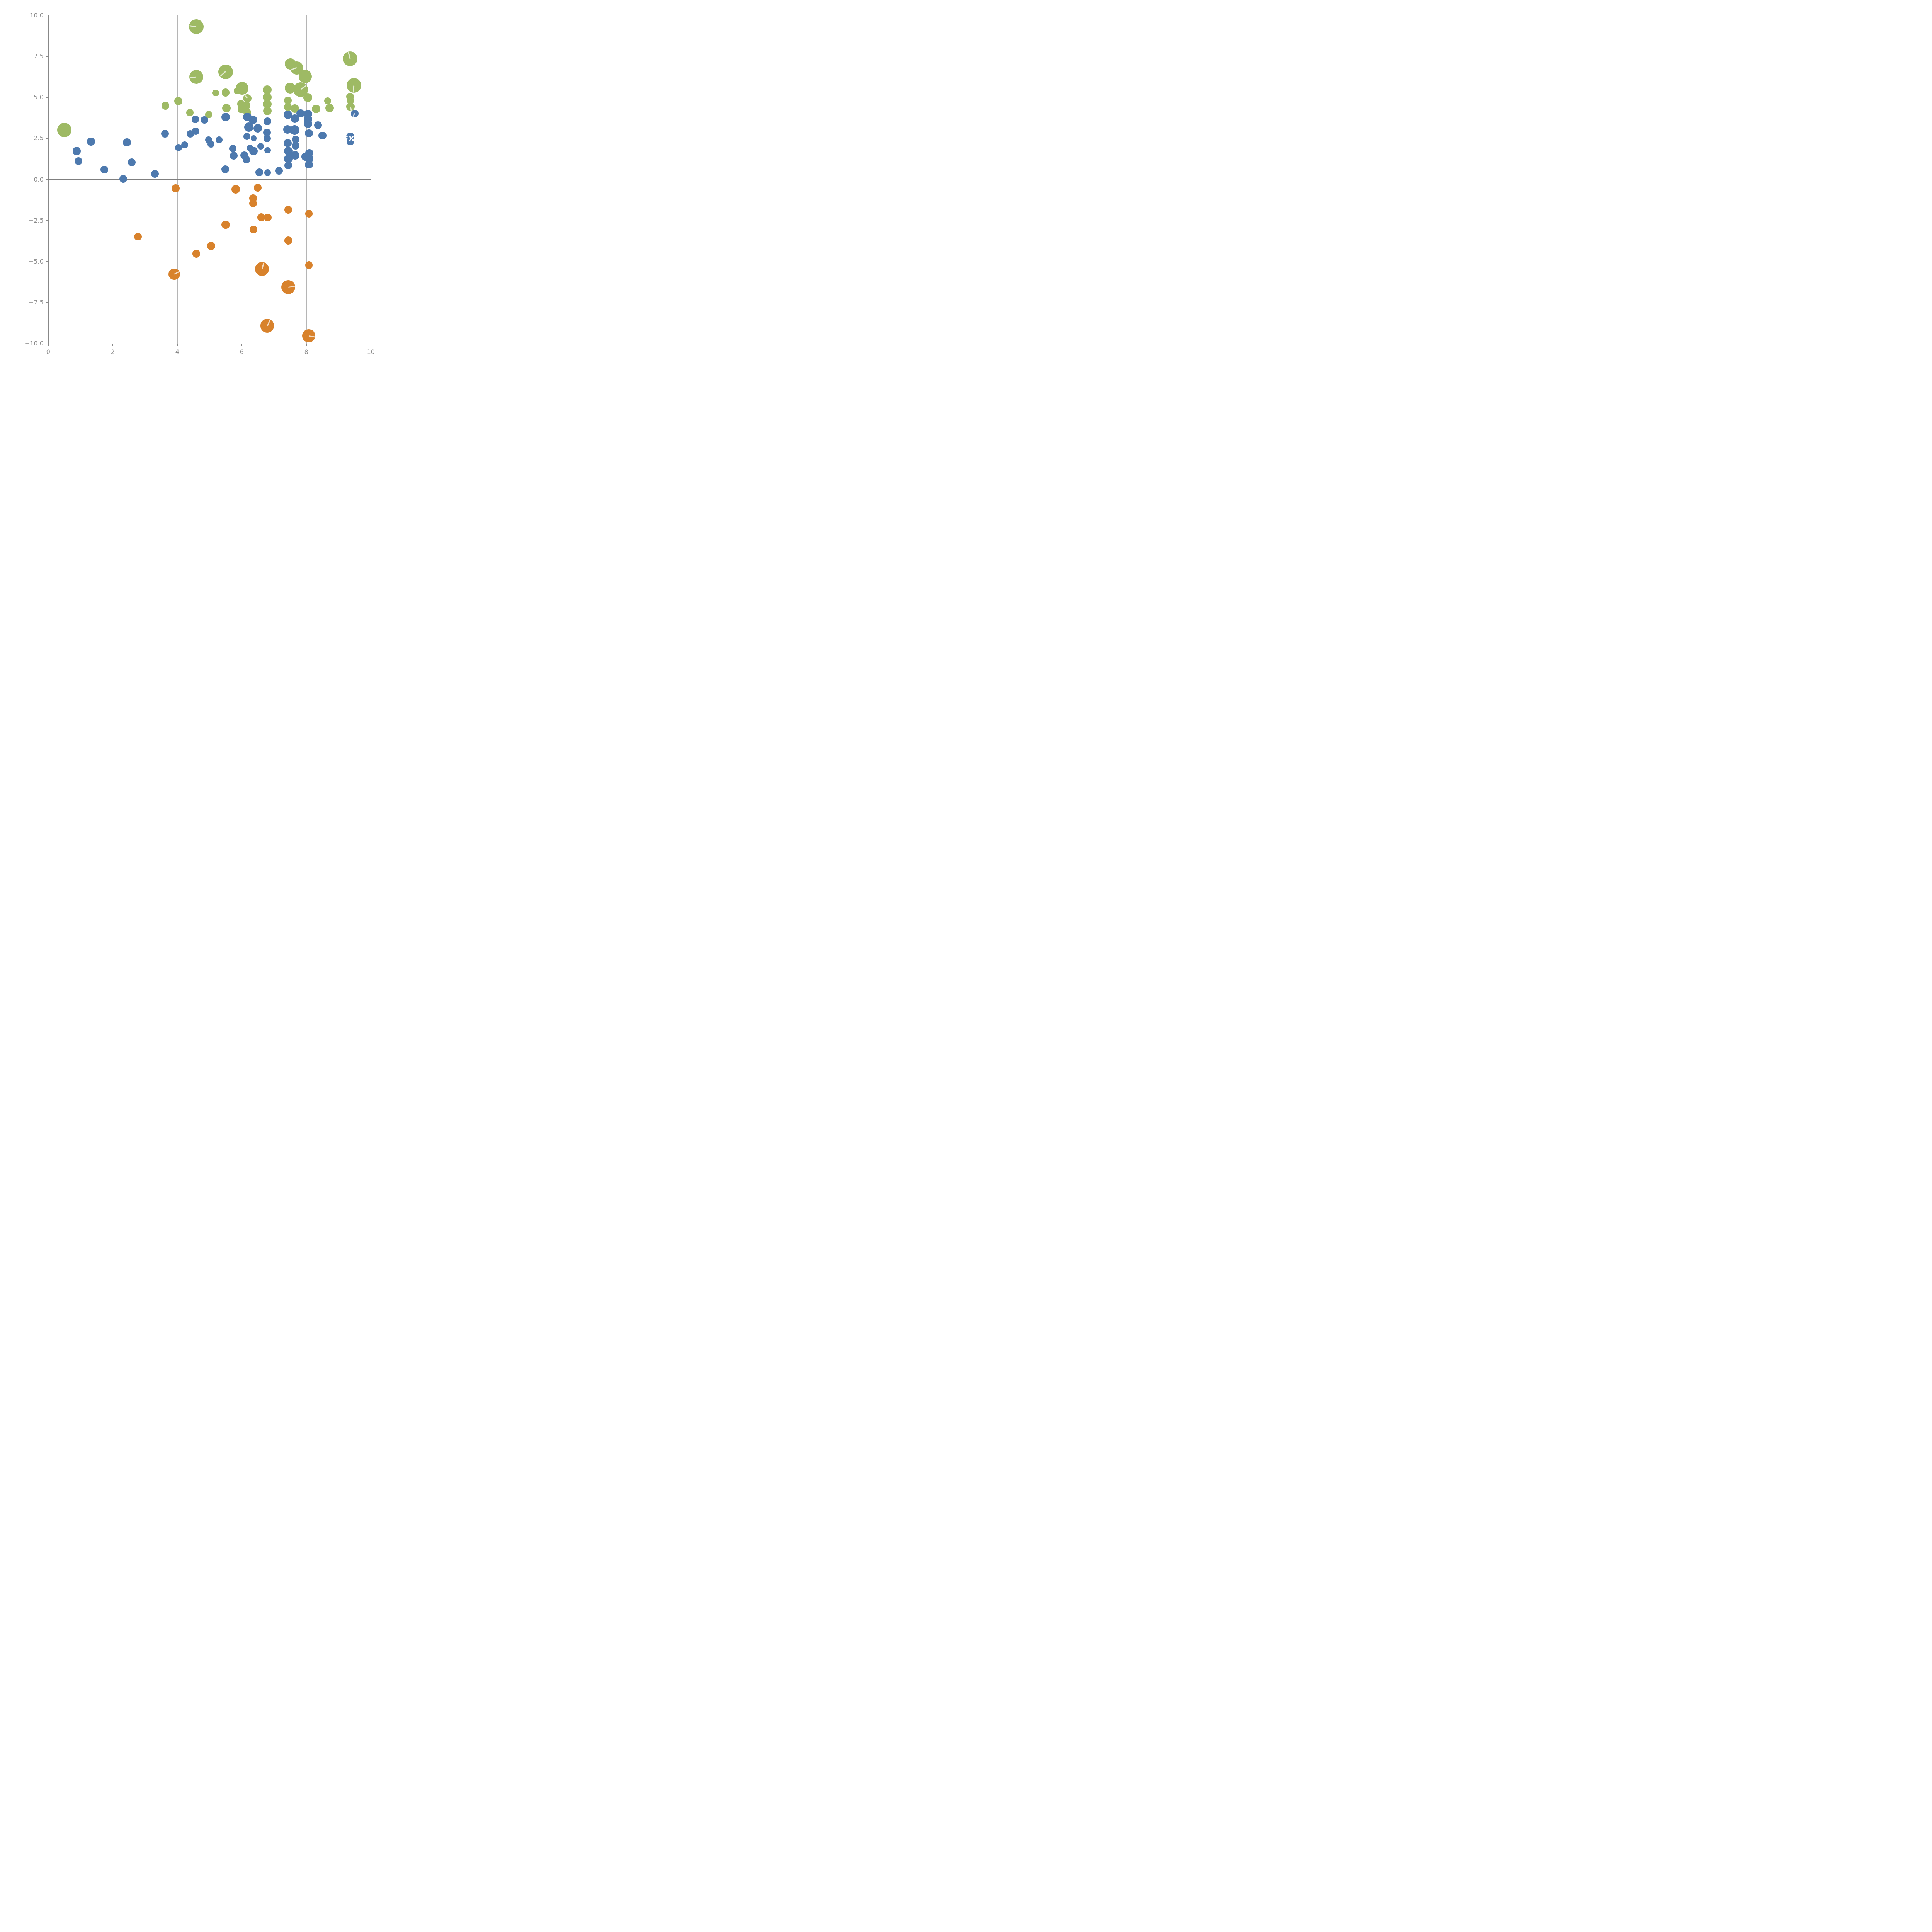 The width and height of the screenshot is (1932, 1932). What do you see at coordinates (209, 179) in the screenshot?
I see `zero-line` at bounding box center [209, 179].